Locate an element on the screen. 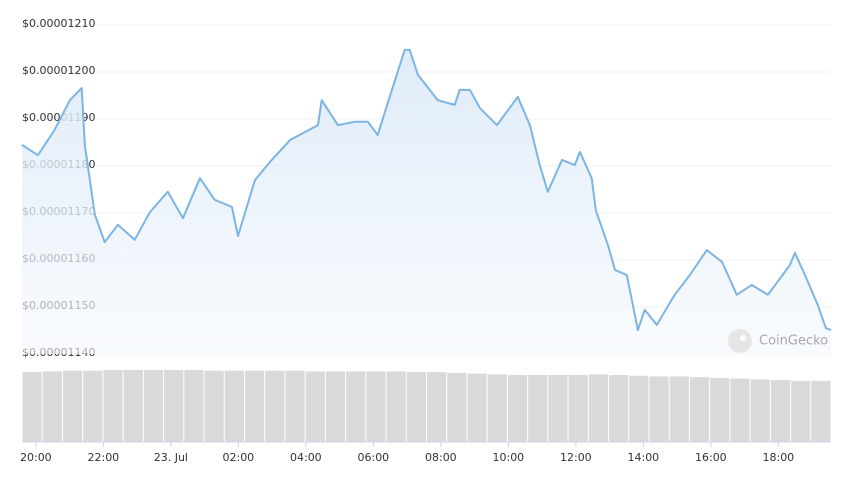  x-tick-label: 04:00 is located at coordinates (306, 457).